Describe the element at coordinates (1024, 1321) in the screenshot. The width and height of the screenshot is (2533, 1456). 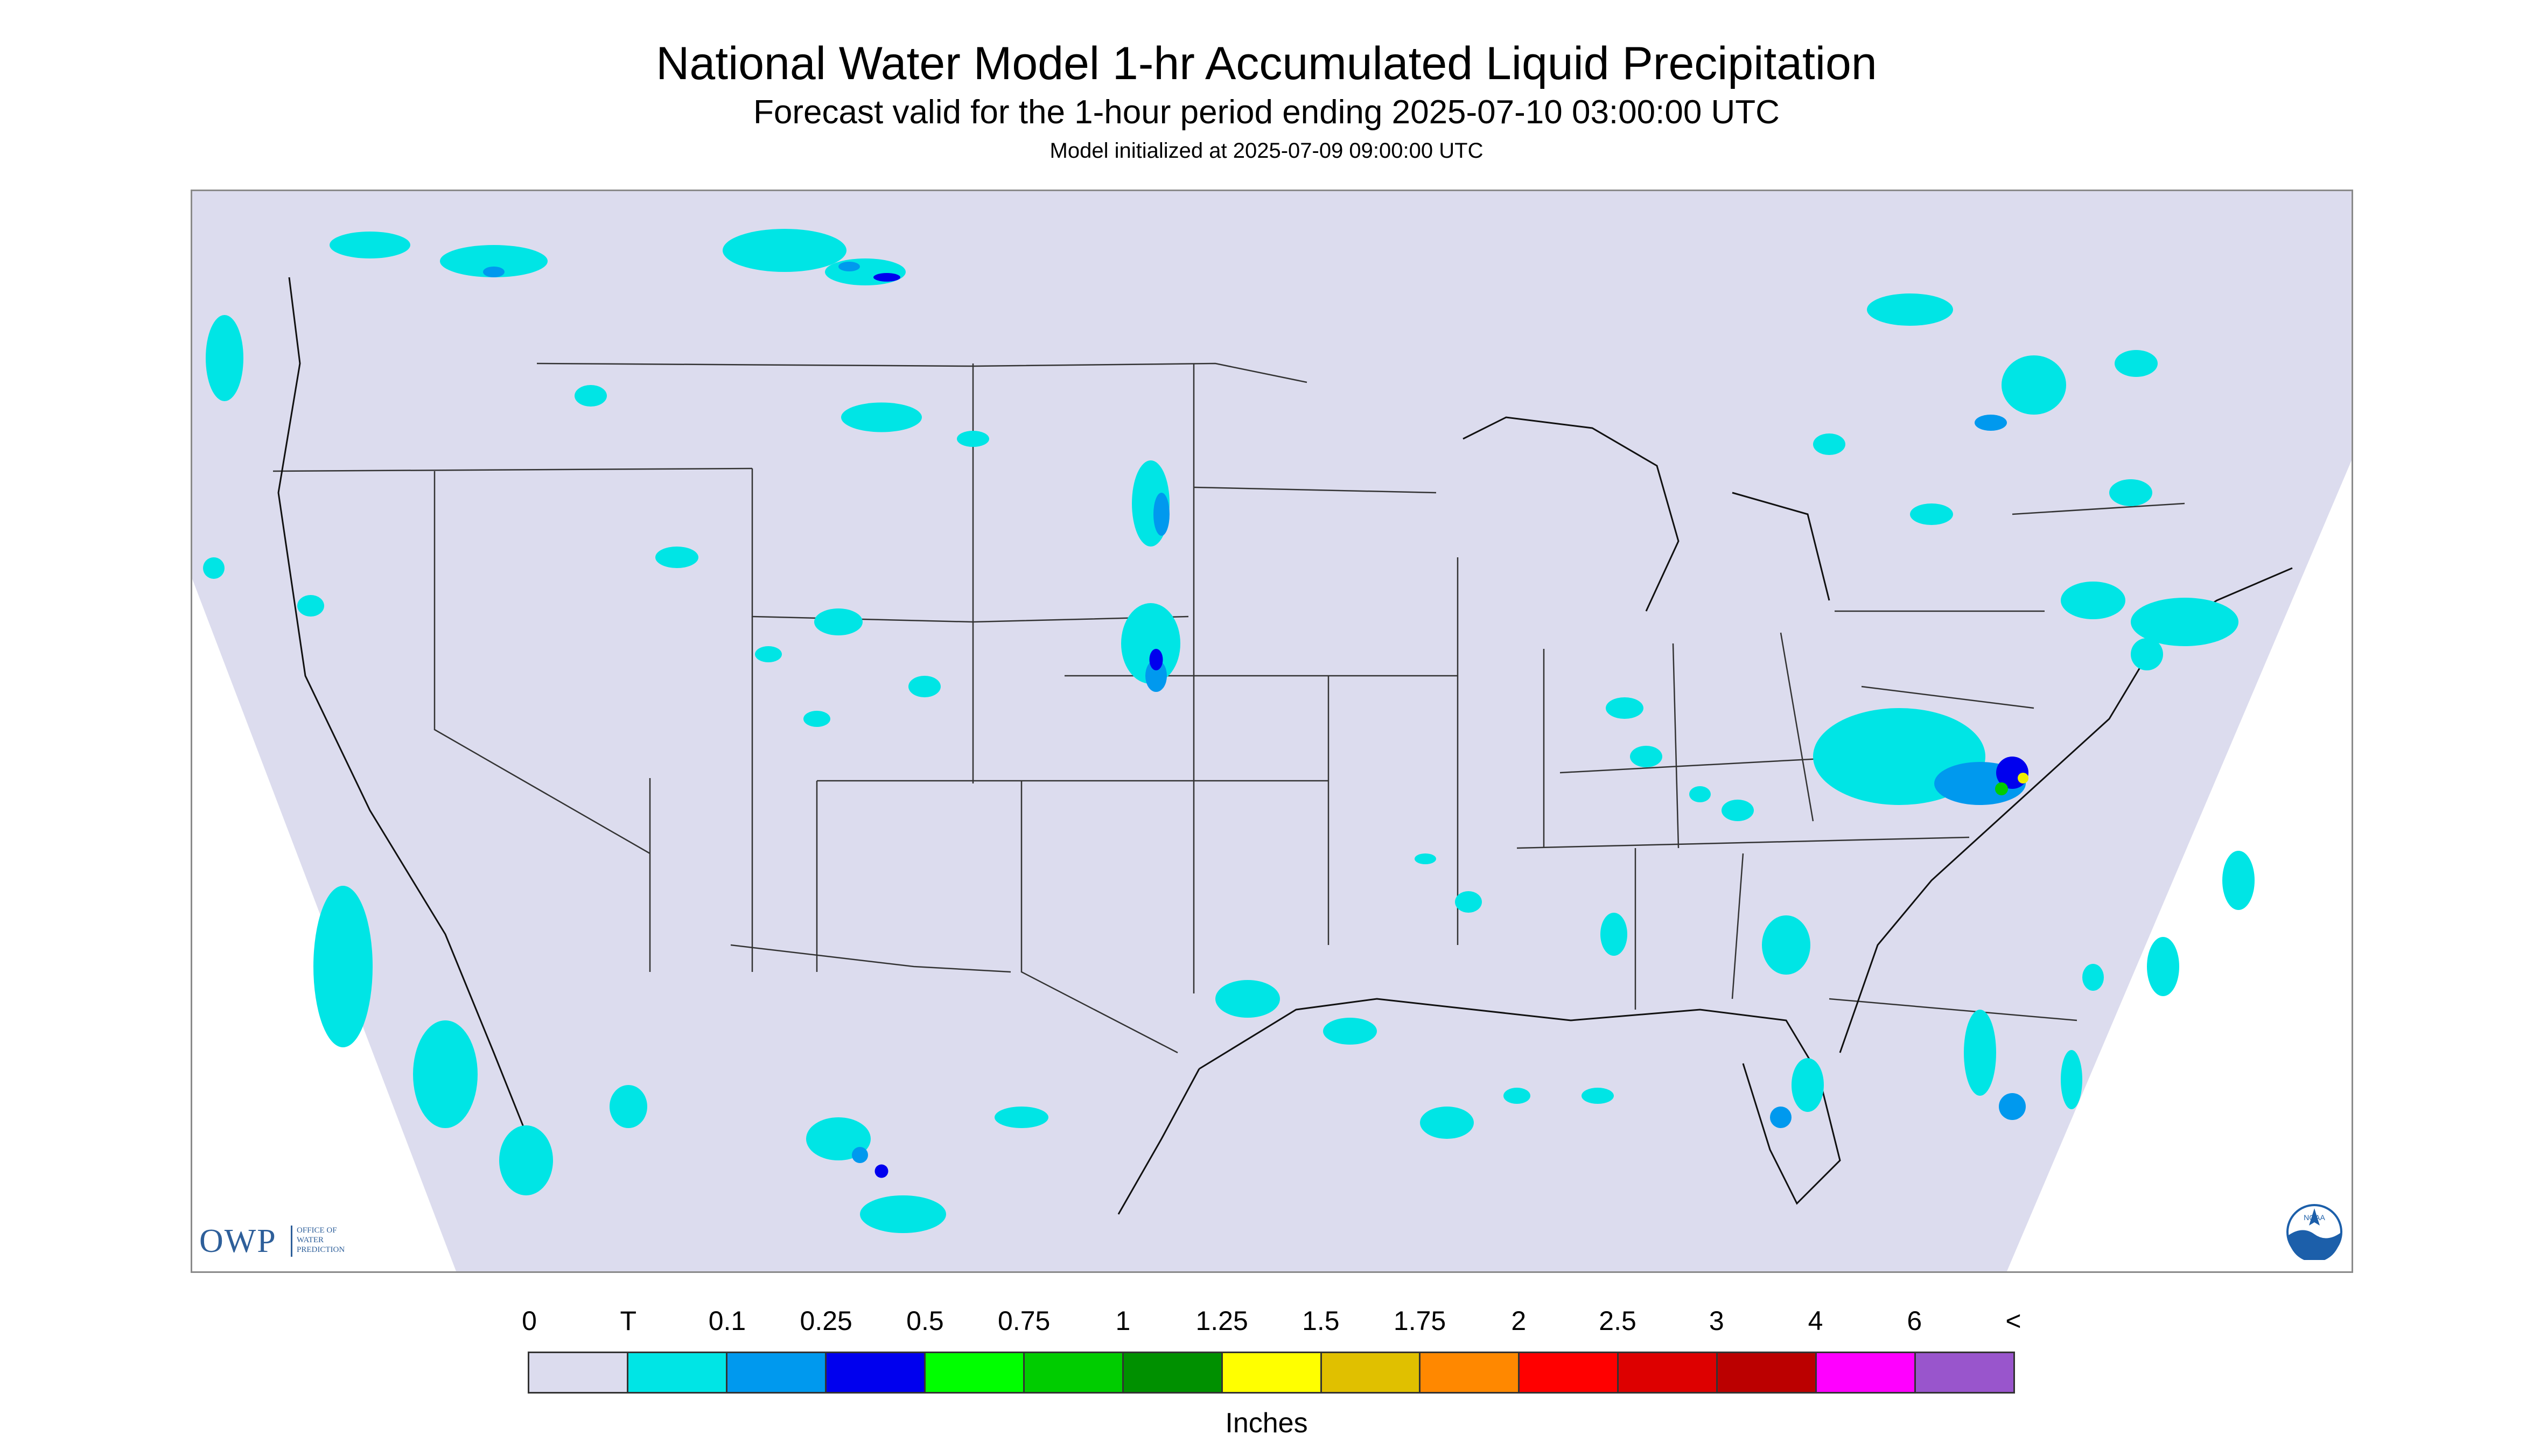
I see `legend-tick-label: 0.75` at that location.